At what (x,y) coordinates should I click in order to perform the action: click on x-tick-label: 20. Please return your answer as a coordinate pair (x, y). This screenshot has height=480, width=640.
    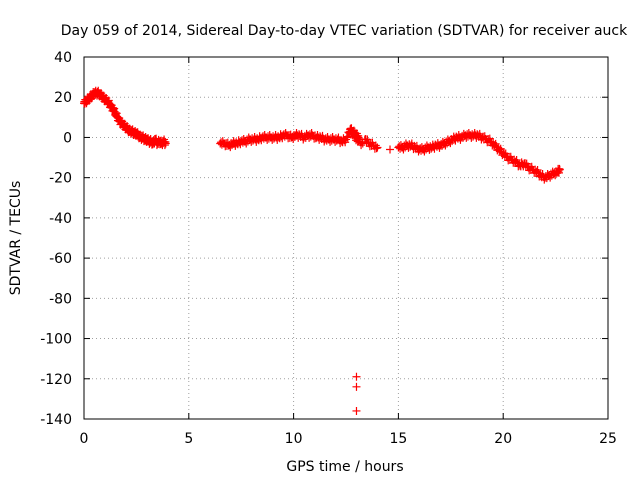
    Looking at the image, I should click on (503, 439).